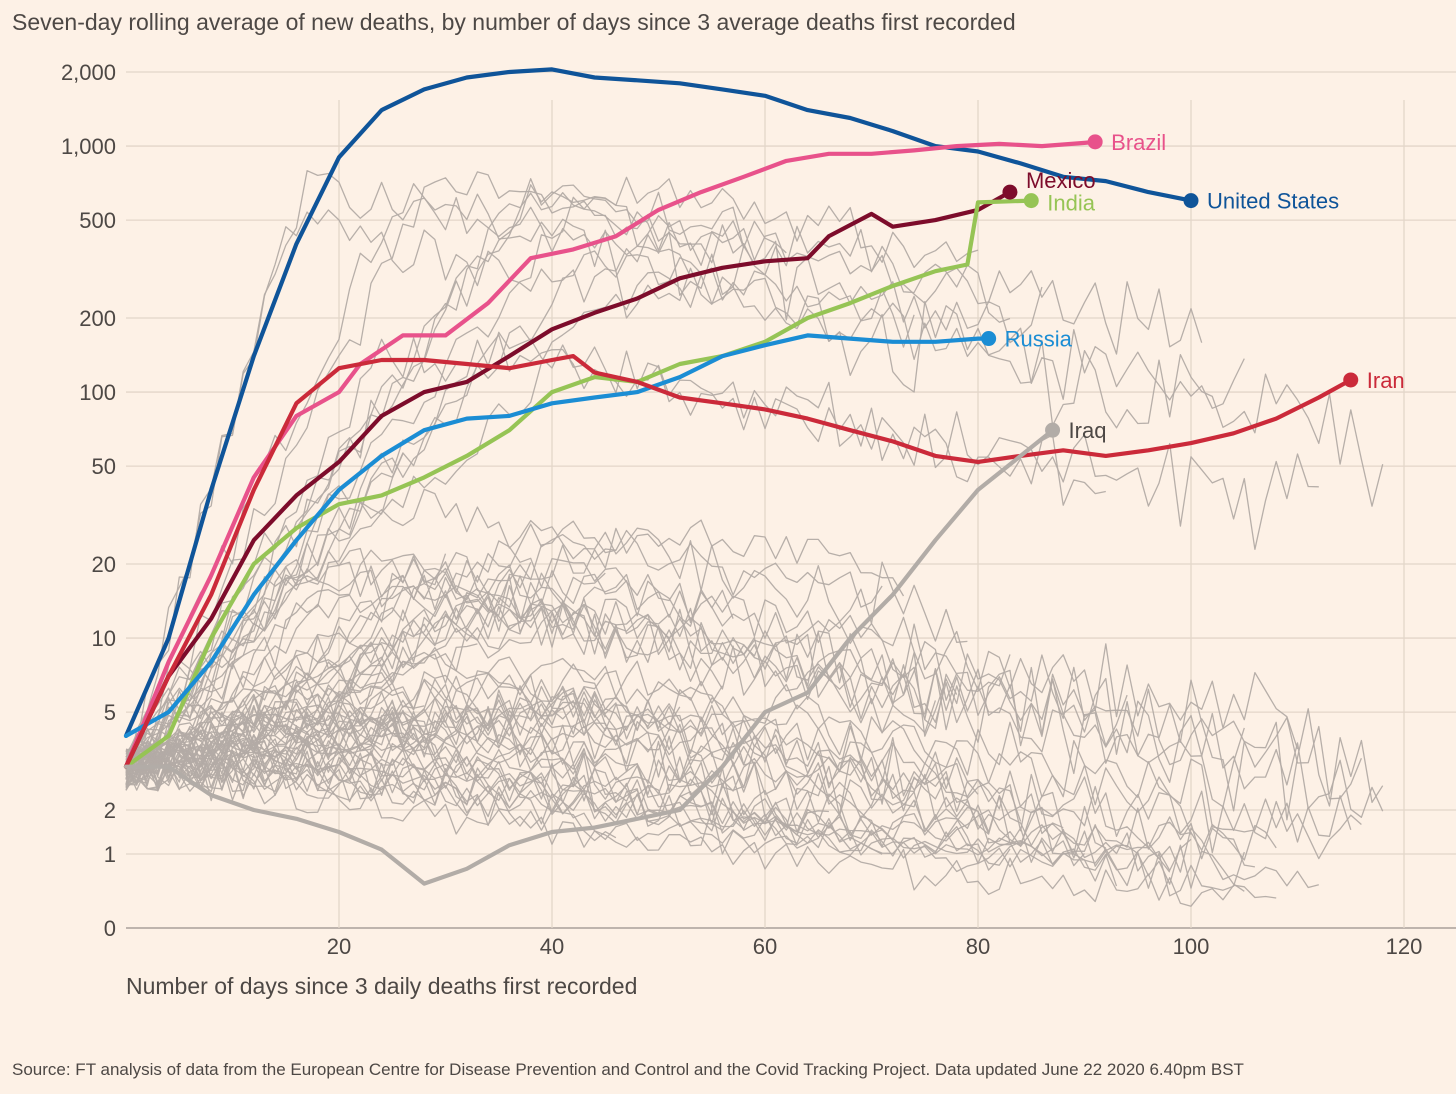  What do you see at coordinates (1053, 430) in the screenshot?
I see `series-end-dot-iraq` at bounding box center [1053, 430].